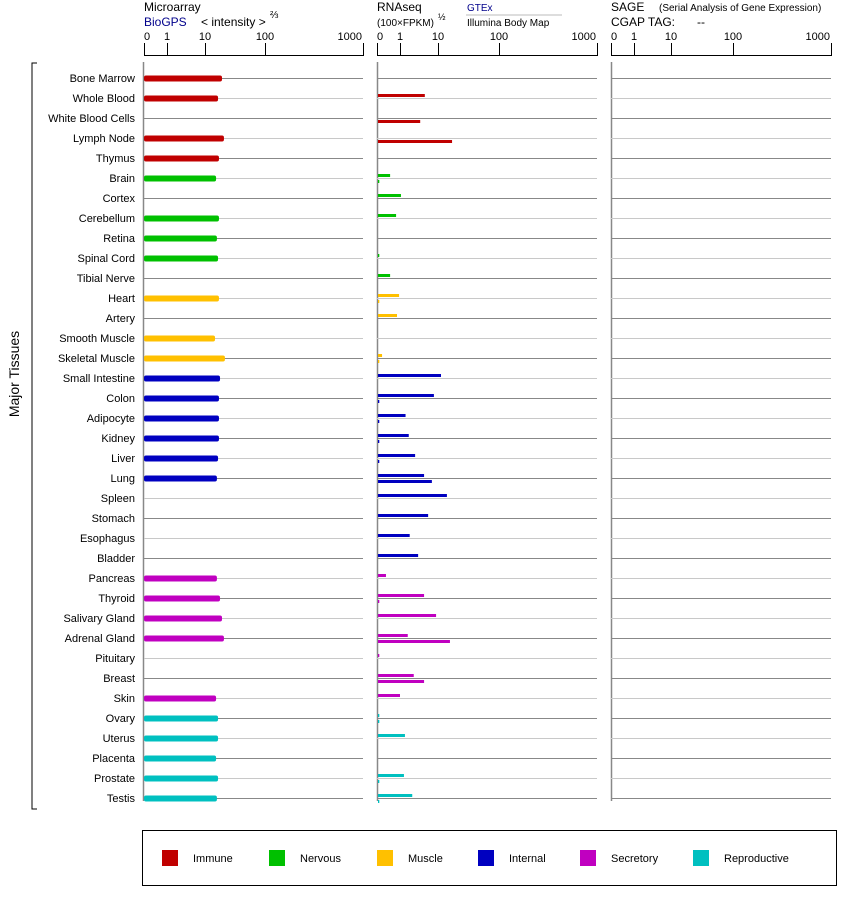 The height and width of the screenshot is (900, 842). I want to click on sage-tick-label: 1, so click(634, 37).